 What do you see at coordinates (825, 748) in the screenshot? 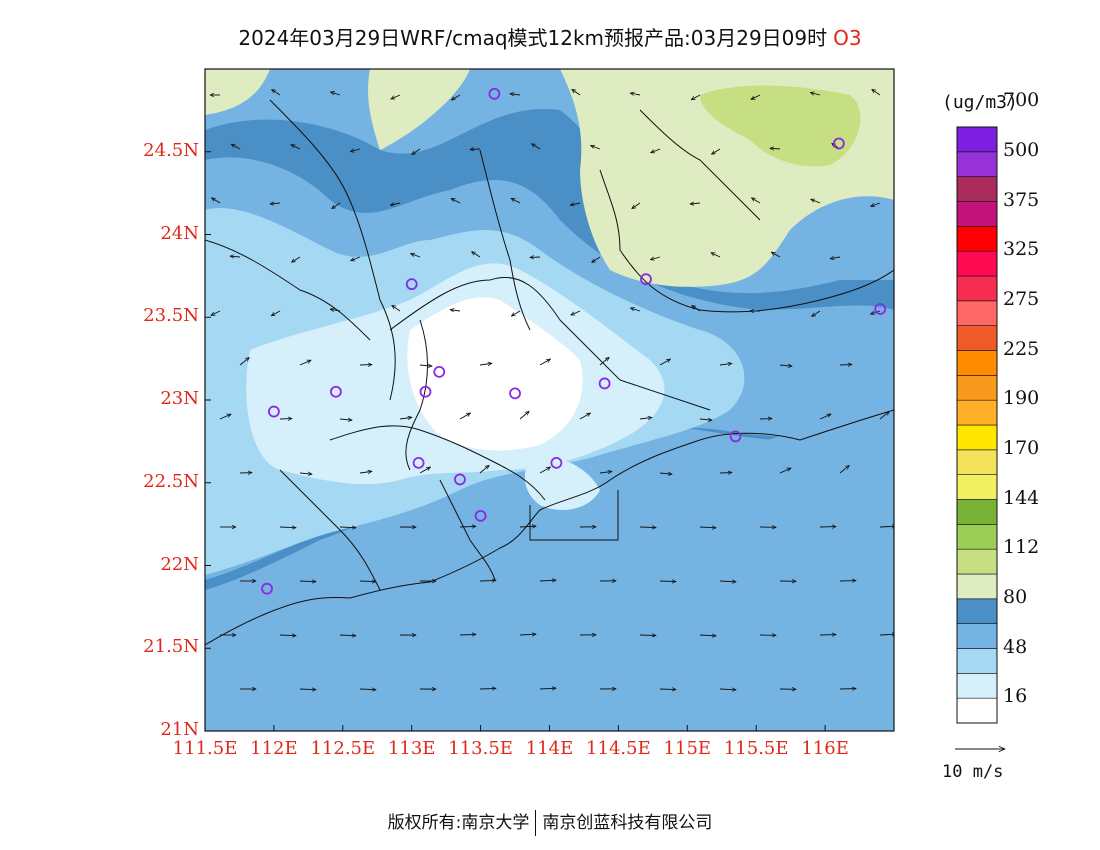
I see `lon-label: 116E` at bounding box center [825, 748].